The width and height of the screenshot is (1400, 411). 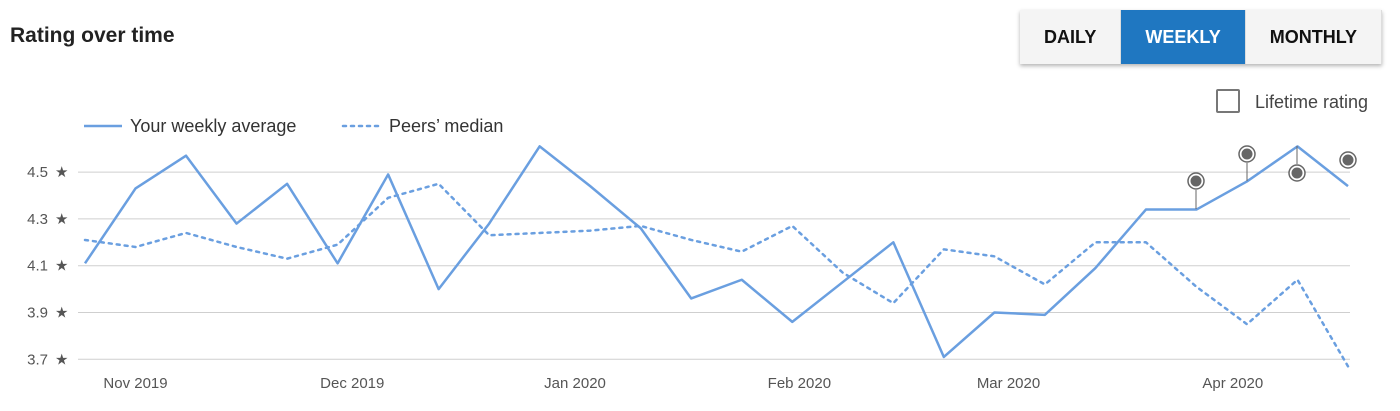 I want to click on x-tick-label: Feb 2020, so click(x=799, y=383).